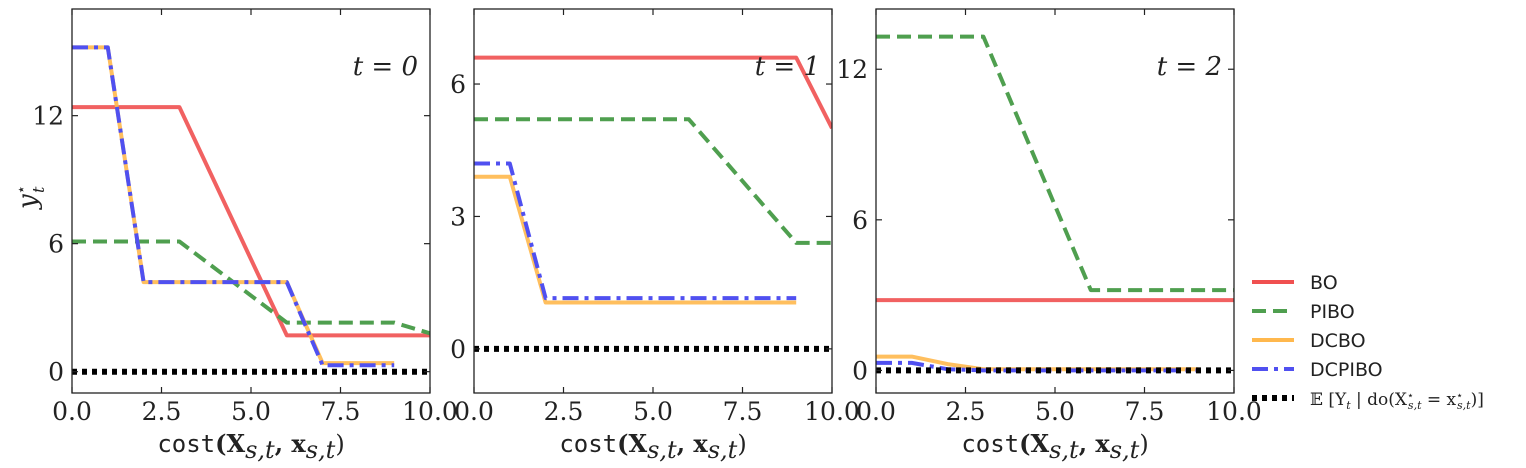 The image size is (1526, 468). Describe the element at coordinates (1338, 341) in the screenshot. I see `legend-label: DCBO` at that location.